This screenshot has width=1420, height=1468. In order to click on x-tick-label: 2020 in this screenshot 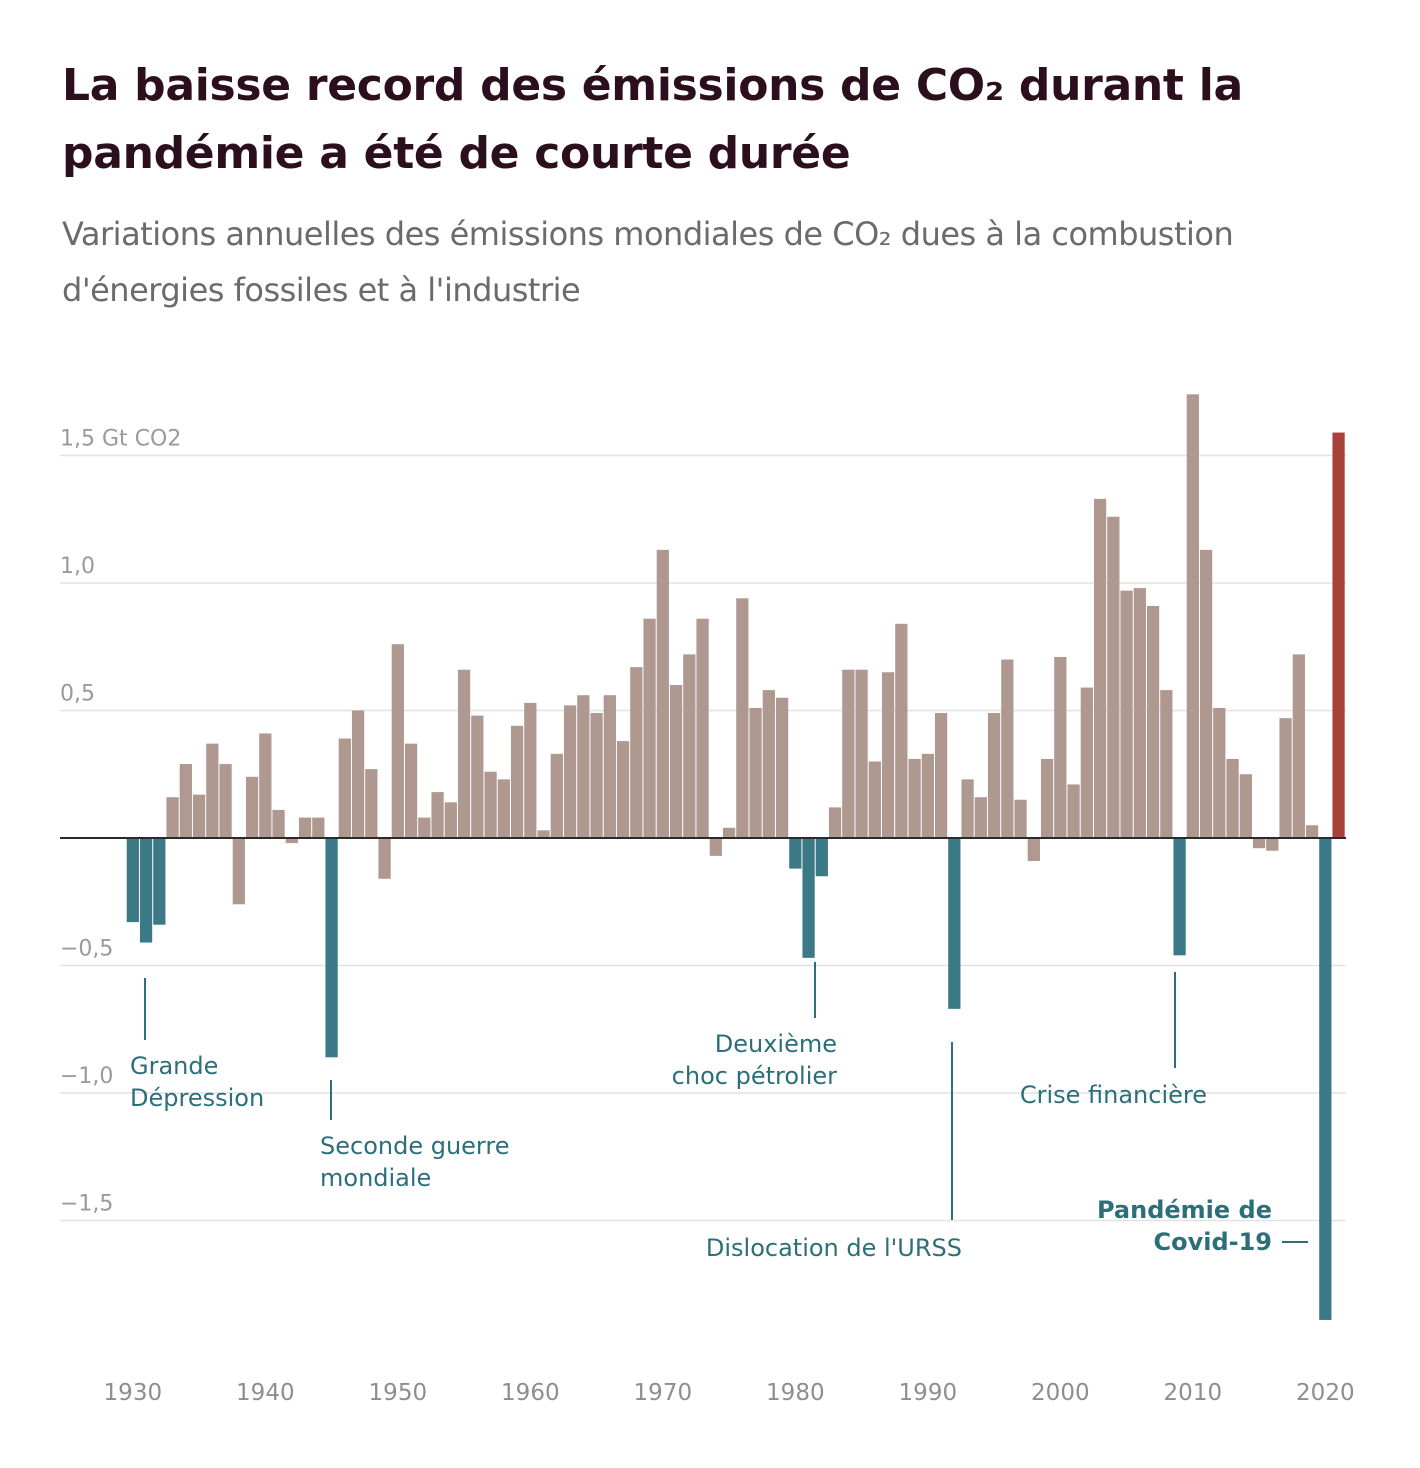, I will do `click(1325, 1393)`.